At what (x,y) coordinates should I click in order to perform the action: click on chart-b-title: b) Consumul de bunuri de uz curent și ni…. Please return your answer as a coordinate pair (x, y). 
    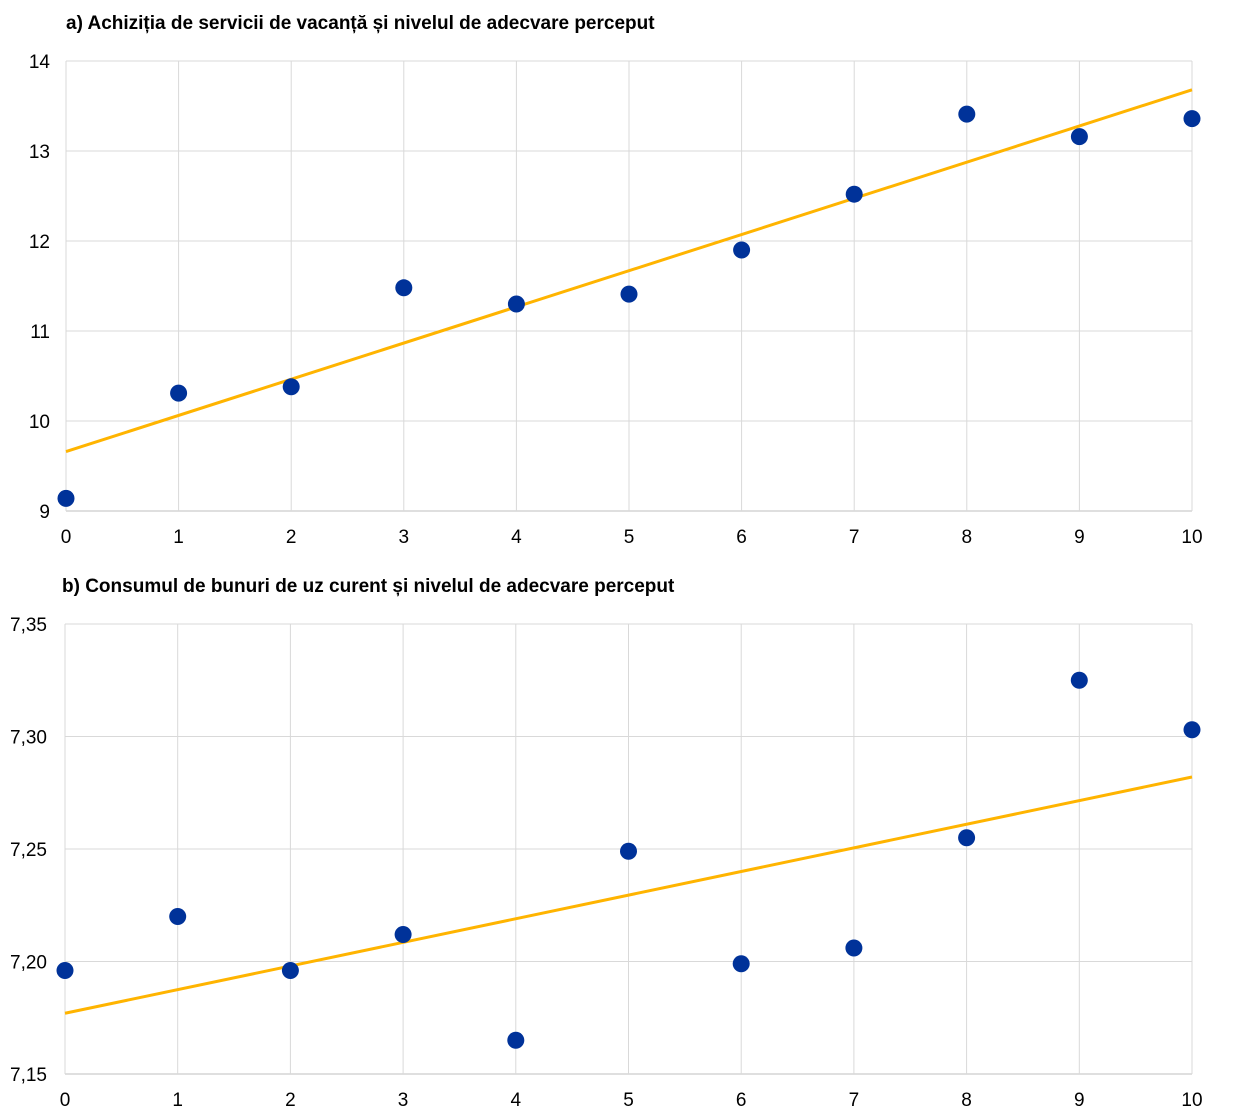
    Looking at the image, I should click on (368, 586).